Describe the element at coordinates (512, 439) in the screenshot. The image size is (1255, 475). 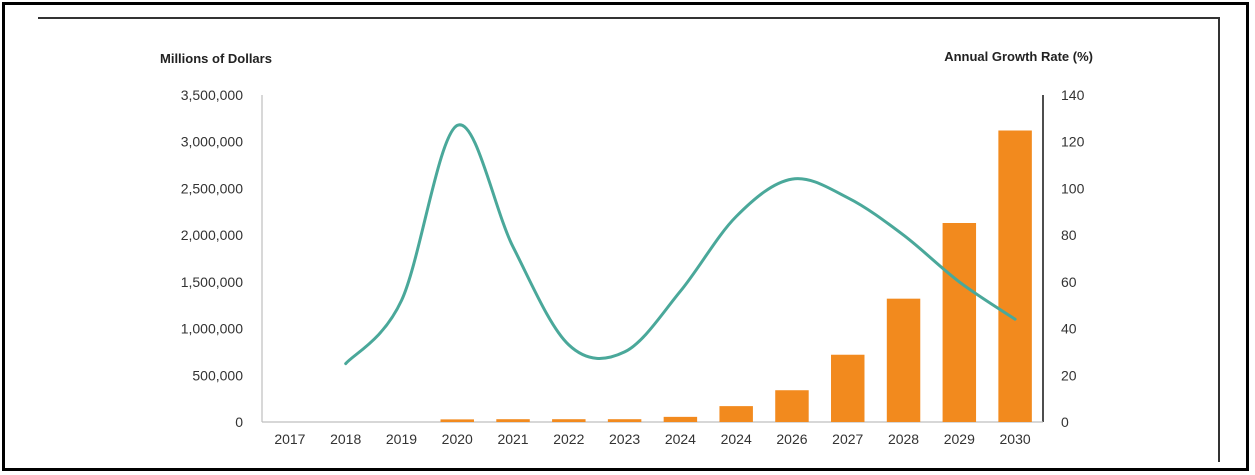
I see `x-tick-label: 2021` at that location.